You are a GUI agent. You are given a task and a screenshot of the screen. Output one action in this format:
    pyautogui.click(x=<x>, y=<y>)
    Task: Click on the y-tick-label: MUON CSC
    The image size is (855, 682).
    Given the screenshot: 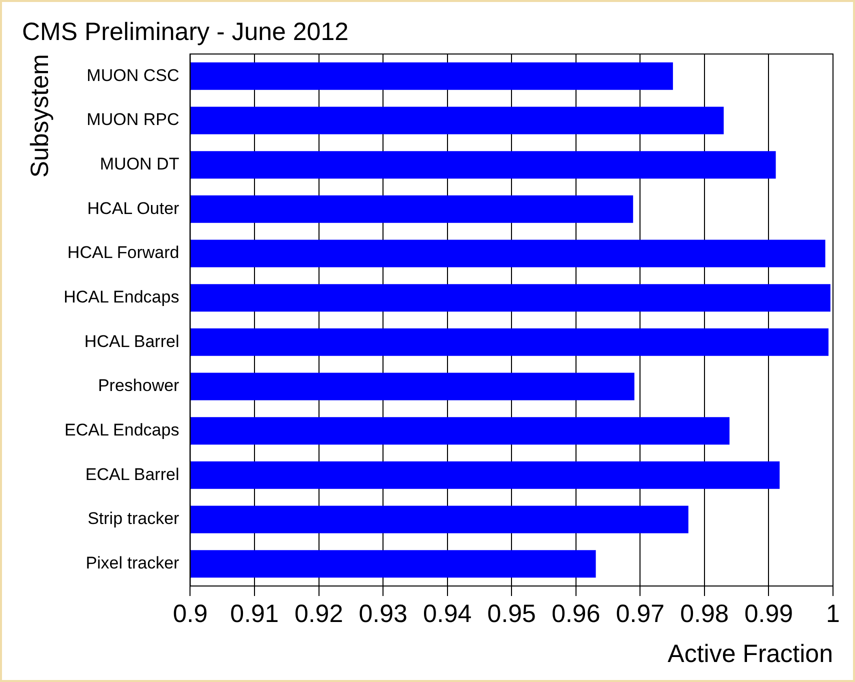 What is the action you would take?
    pyautogui.click(x=133, y=75)
    